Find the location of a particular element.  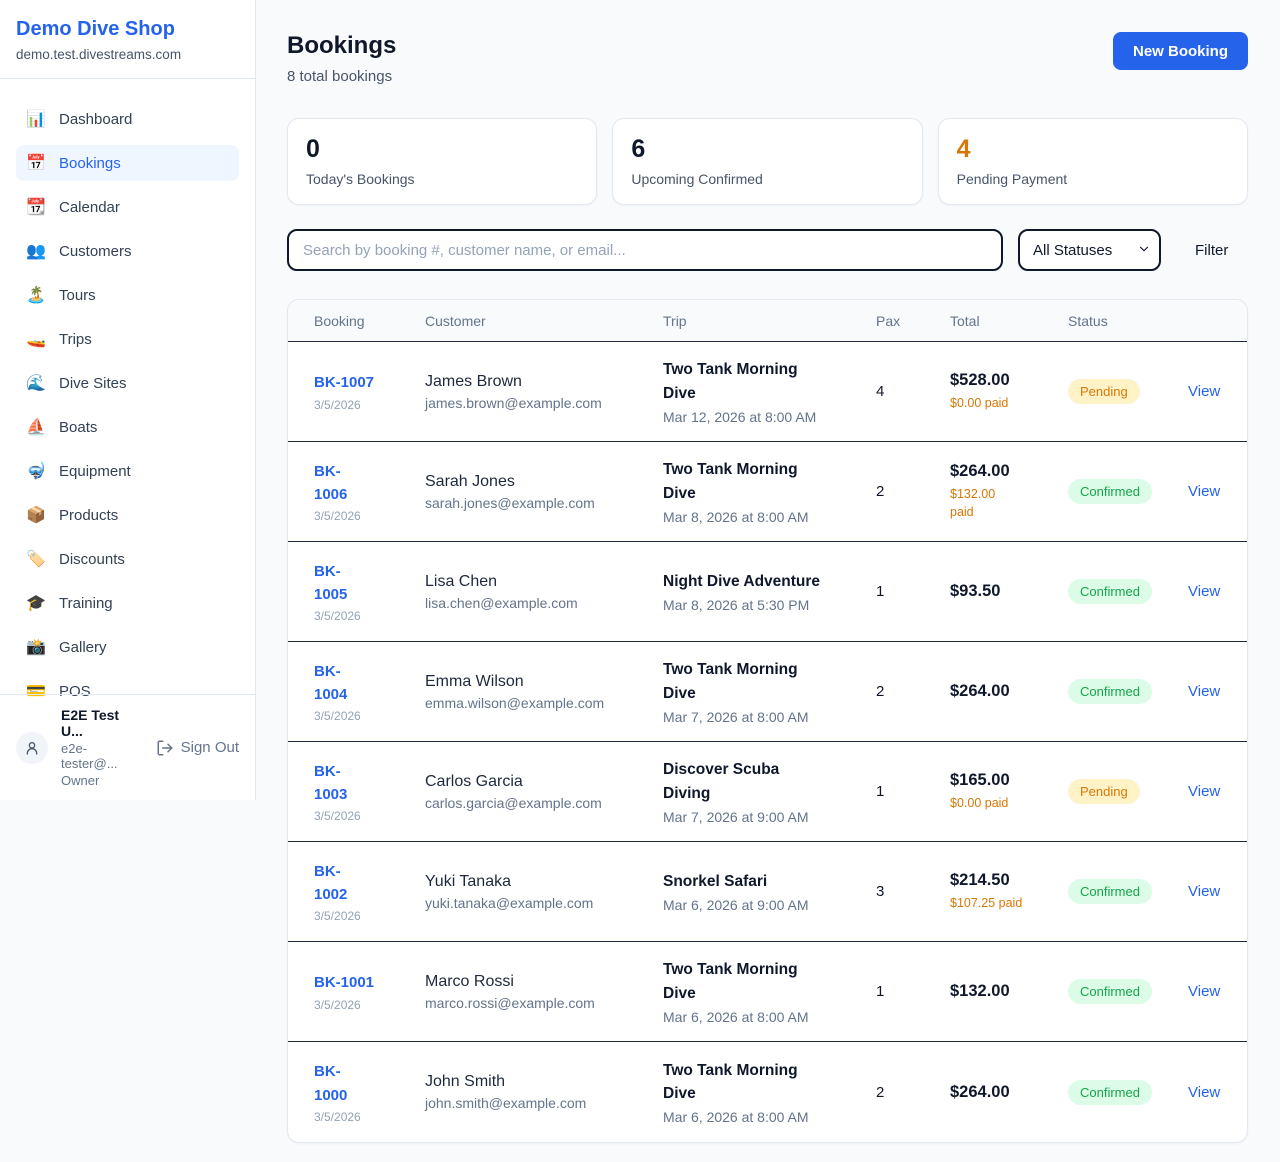

sidebar-item-label: Discounts is located at coordinates (92, 559).